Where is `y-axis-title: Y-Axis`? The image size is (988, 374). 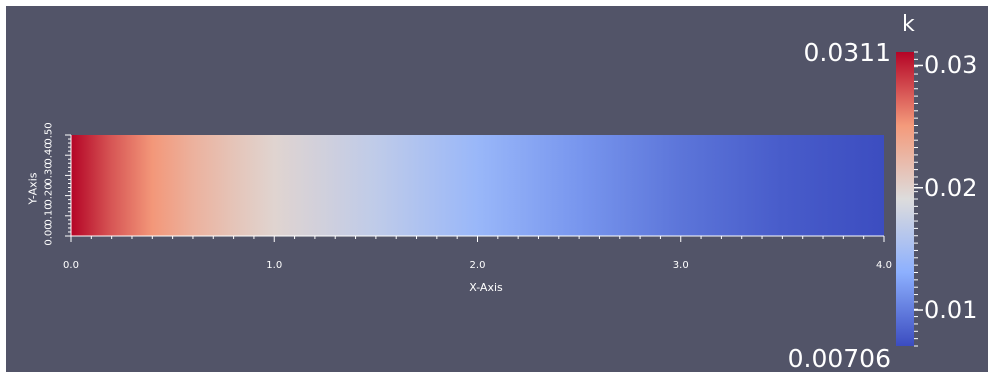
y-axis-title: Y-Axis is located at coordinates (33, 188).